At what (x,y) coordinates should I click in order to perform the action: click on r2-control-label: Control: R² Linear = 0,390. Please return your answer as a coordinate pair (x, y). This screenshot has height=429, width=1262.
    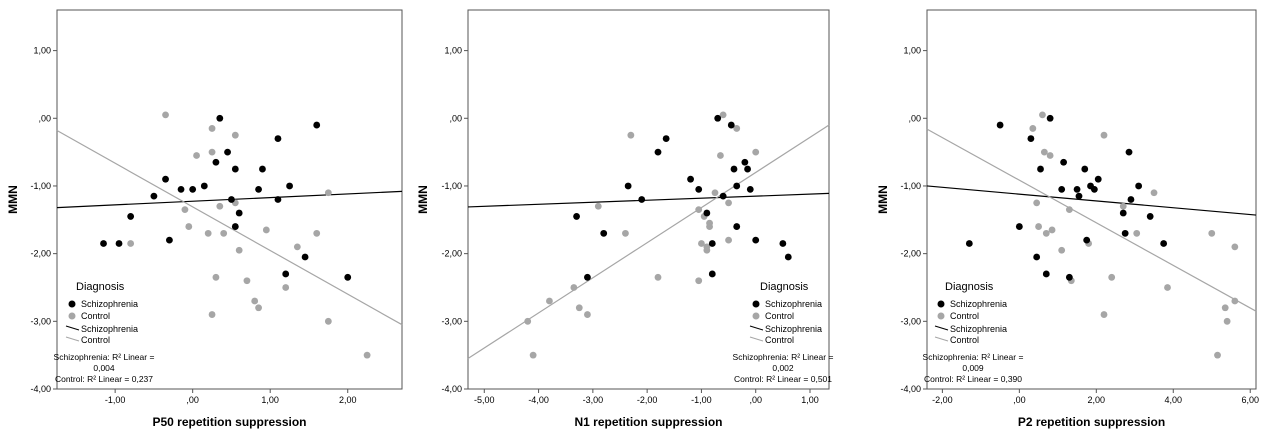
    Looking at the image, I should click on (973, 379).